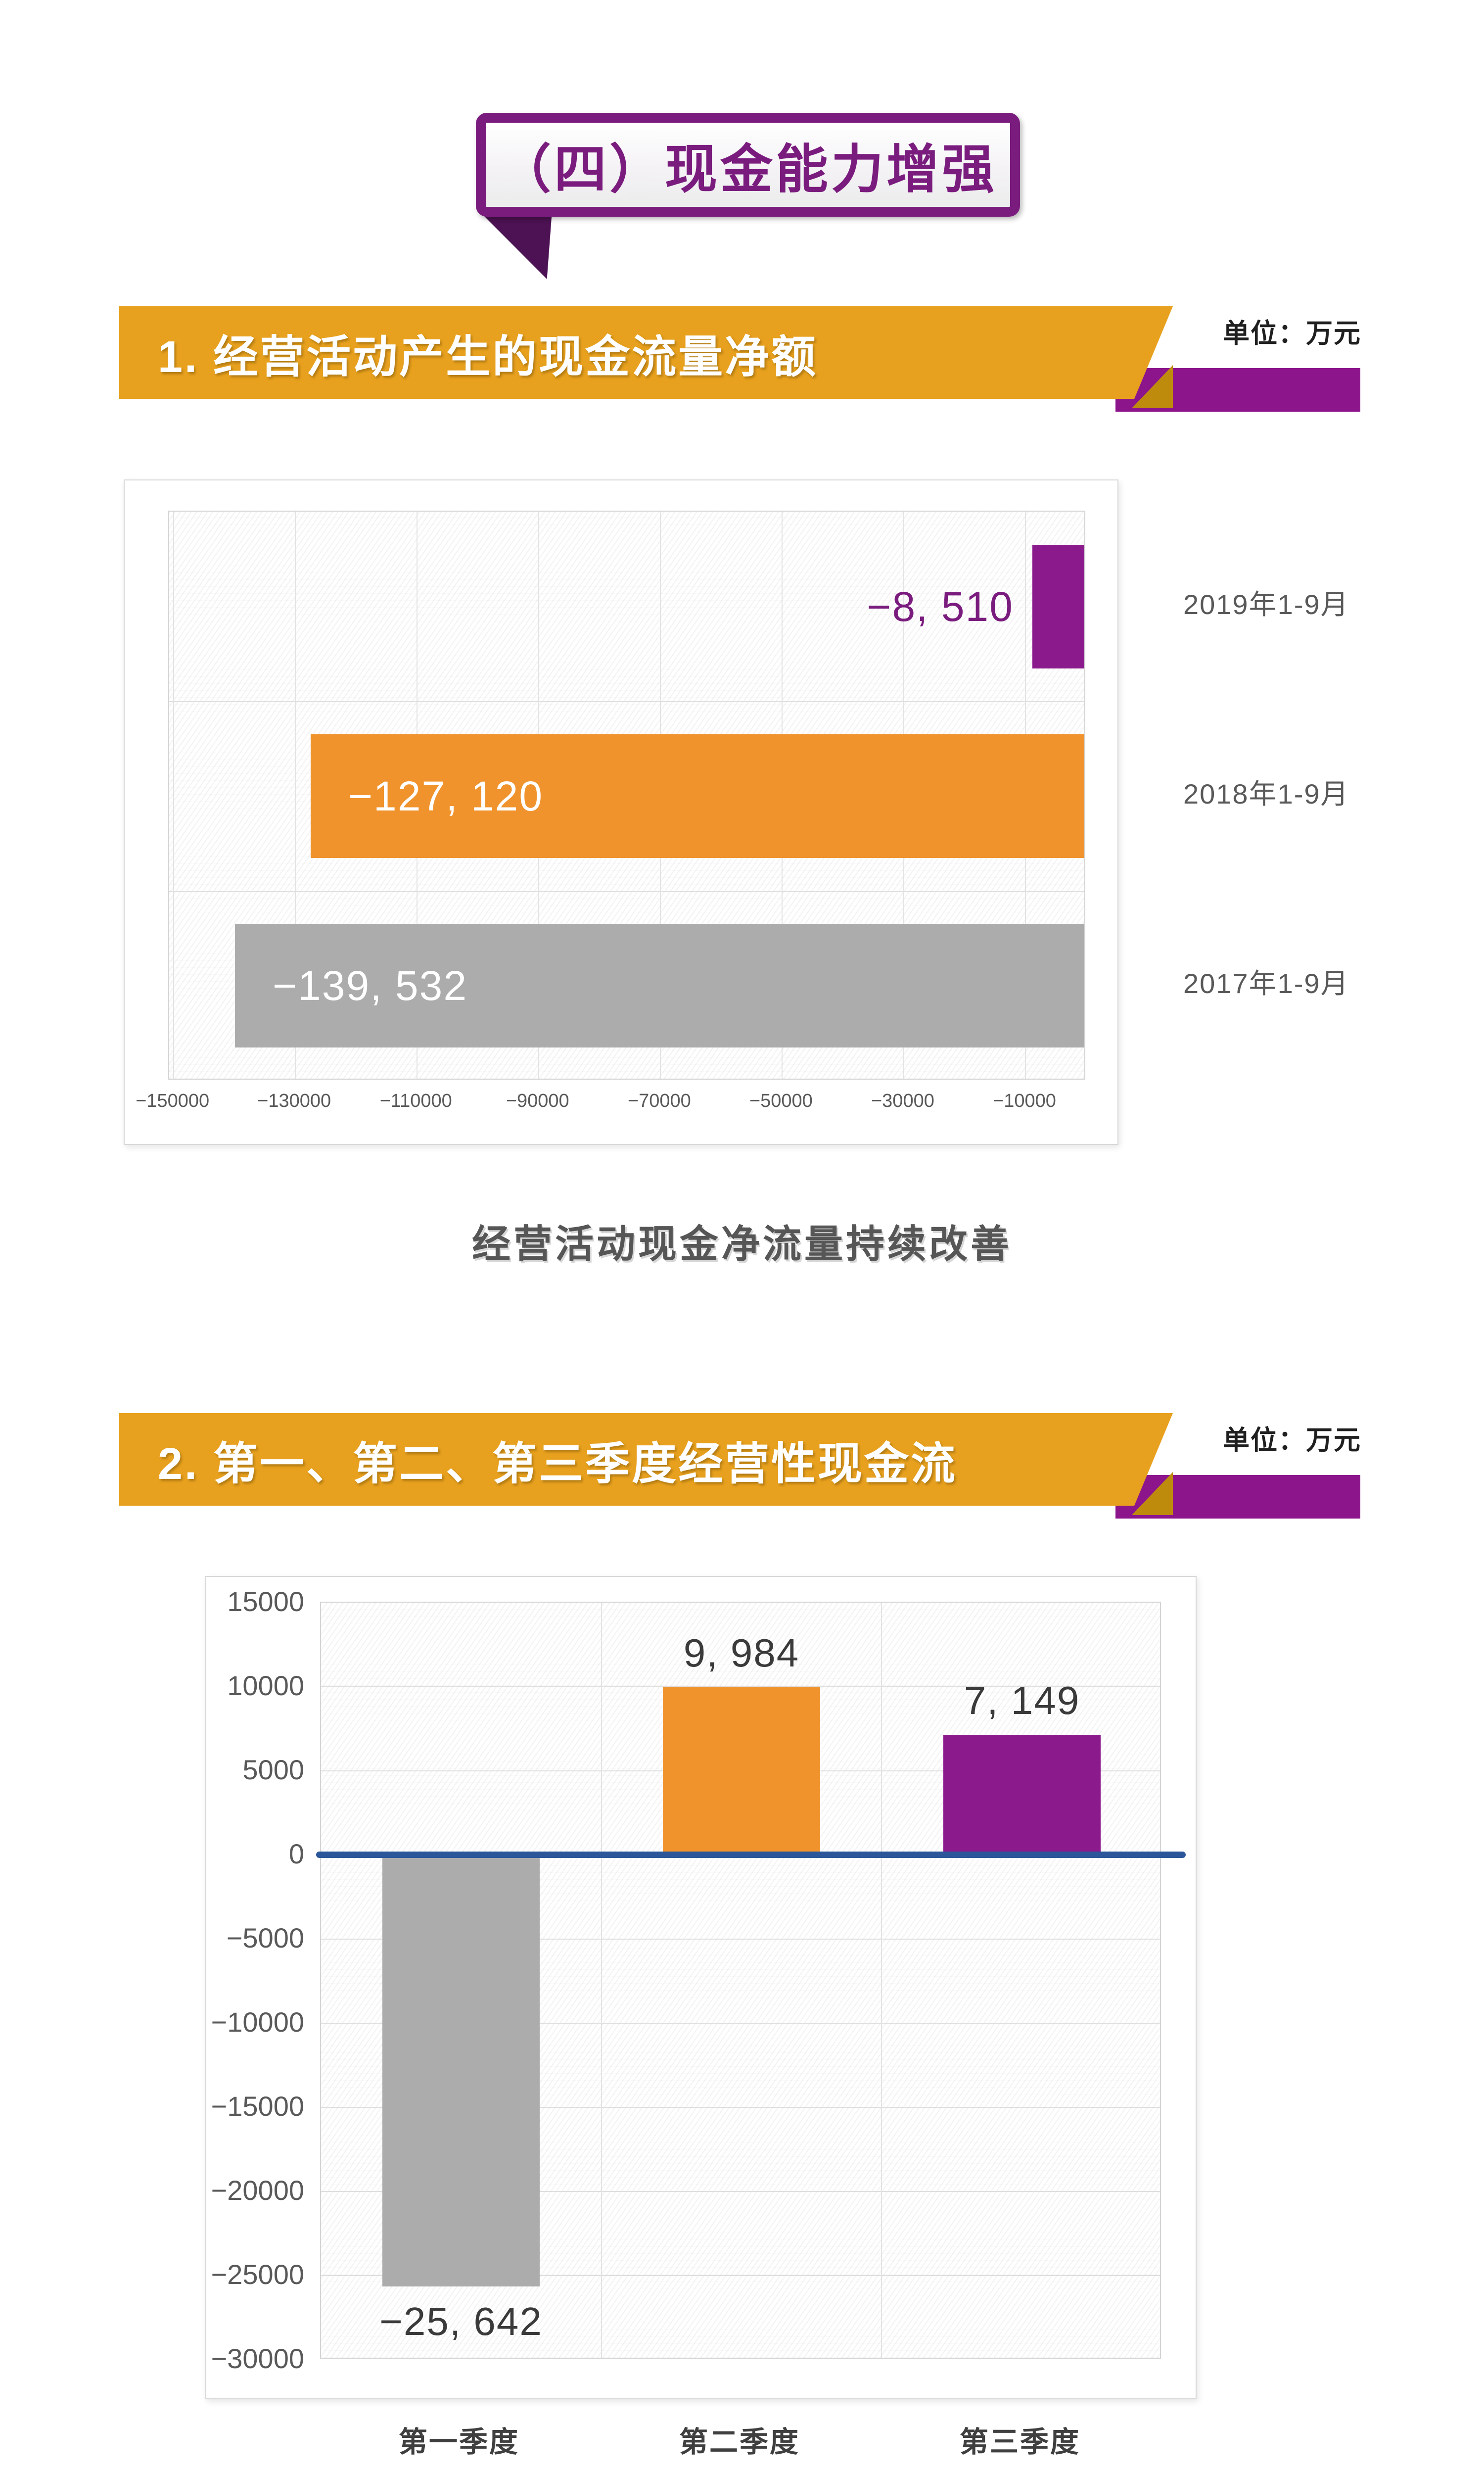  What do you see at coordinates (265, 1602) in the screenshot?
I see `y-tick-label: 15000` at bounding box center [265, 1602].